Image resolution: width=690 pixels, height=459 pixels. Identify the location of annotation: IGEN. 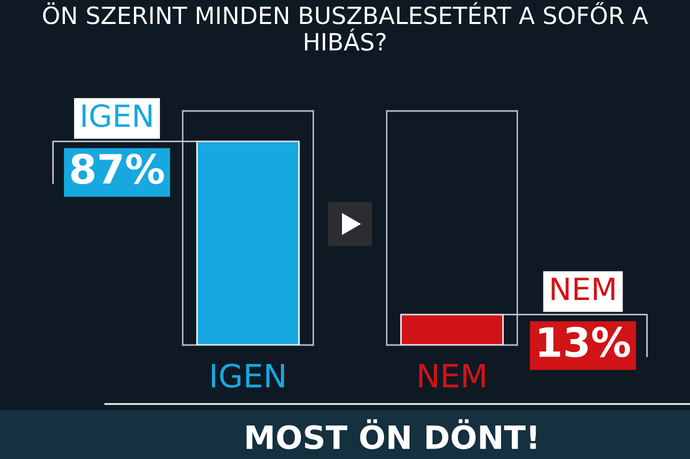
(117, 116).